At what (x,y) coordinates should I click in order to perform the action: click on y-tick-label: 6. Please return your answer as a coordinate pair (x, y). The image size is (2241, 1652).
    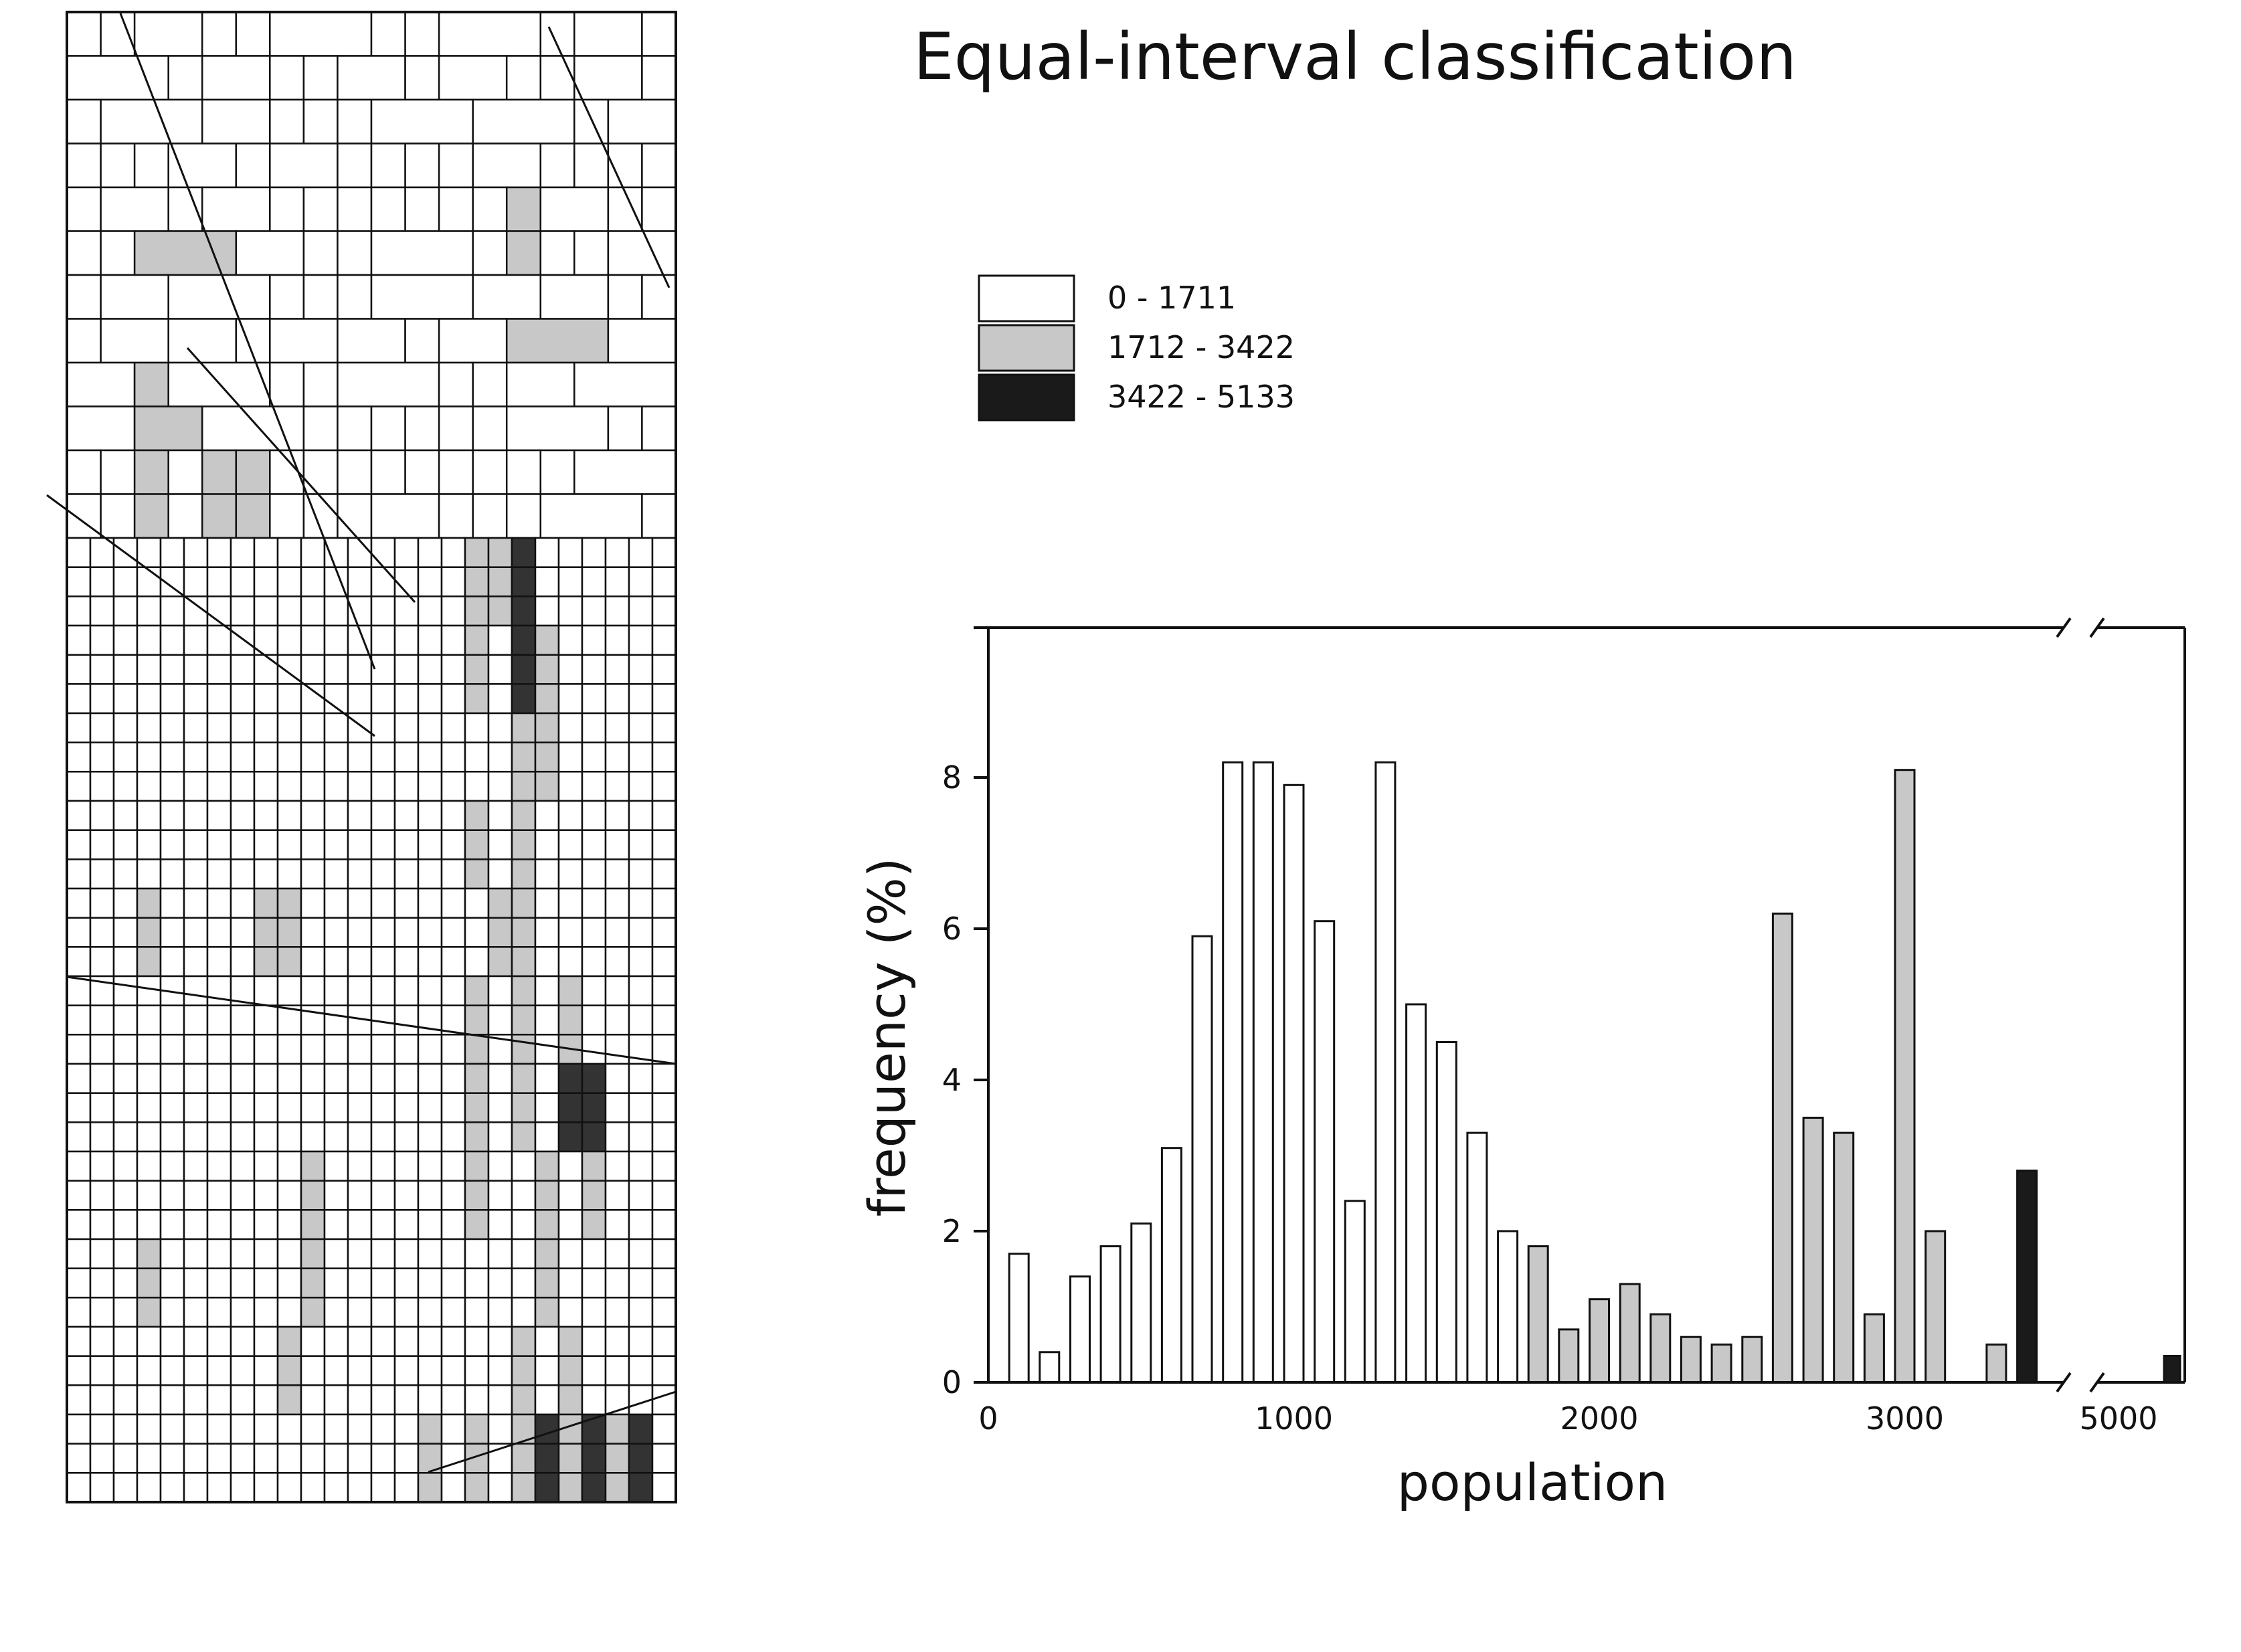
    Looking at the image, I should click on (952, 929).